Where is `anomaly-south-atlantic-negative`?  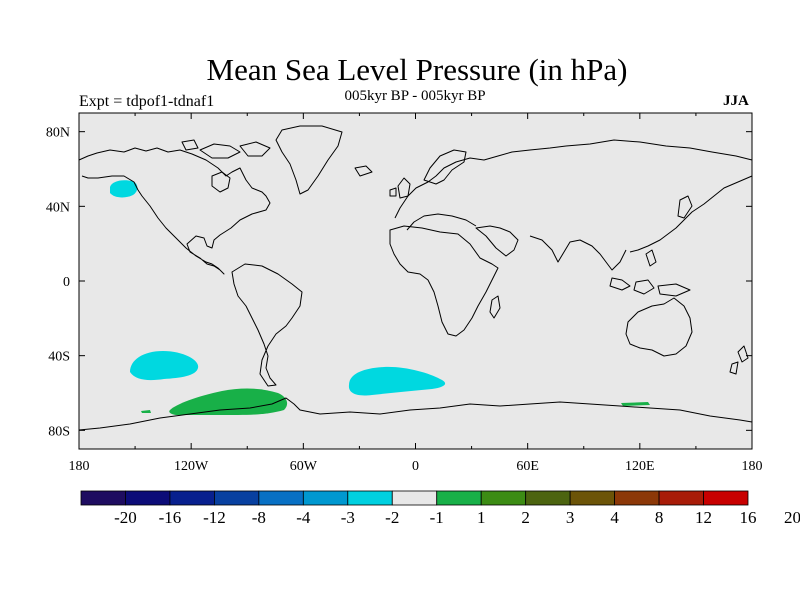 anomaly-south-atlantic-negative is located at coordinates (397, 381).